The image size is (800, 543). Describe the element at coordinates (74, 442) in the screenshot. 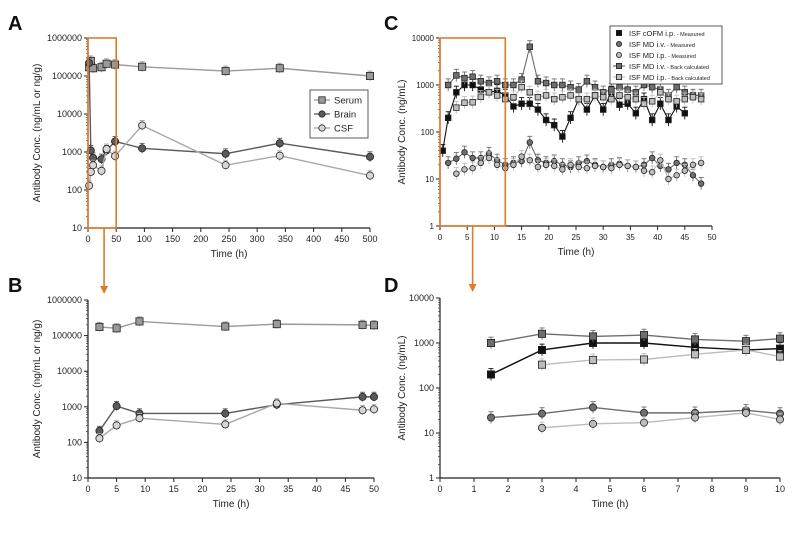

I see `y-tick-label-b: 100` at that location.